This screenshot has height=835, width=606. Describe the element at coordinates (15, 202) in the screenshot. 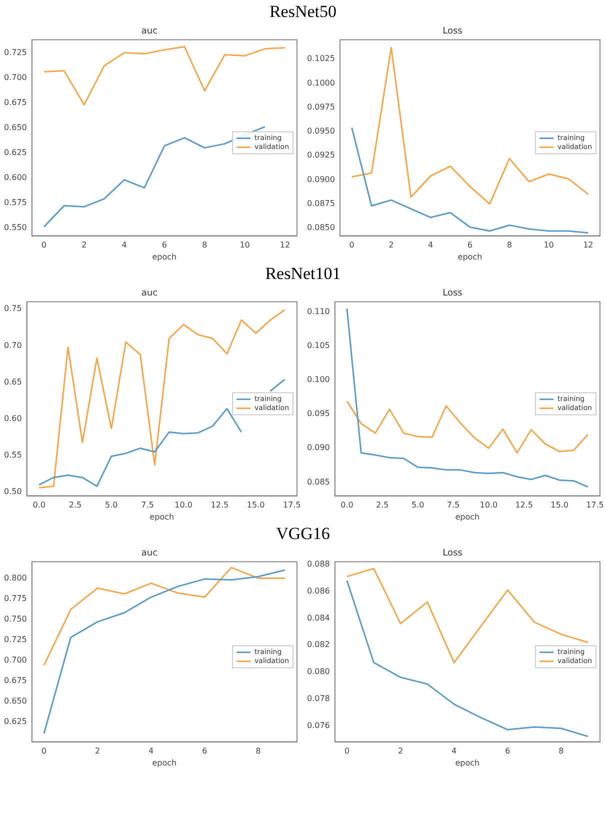

I see `y-tick-label: 0.575` at that location.